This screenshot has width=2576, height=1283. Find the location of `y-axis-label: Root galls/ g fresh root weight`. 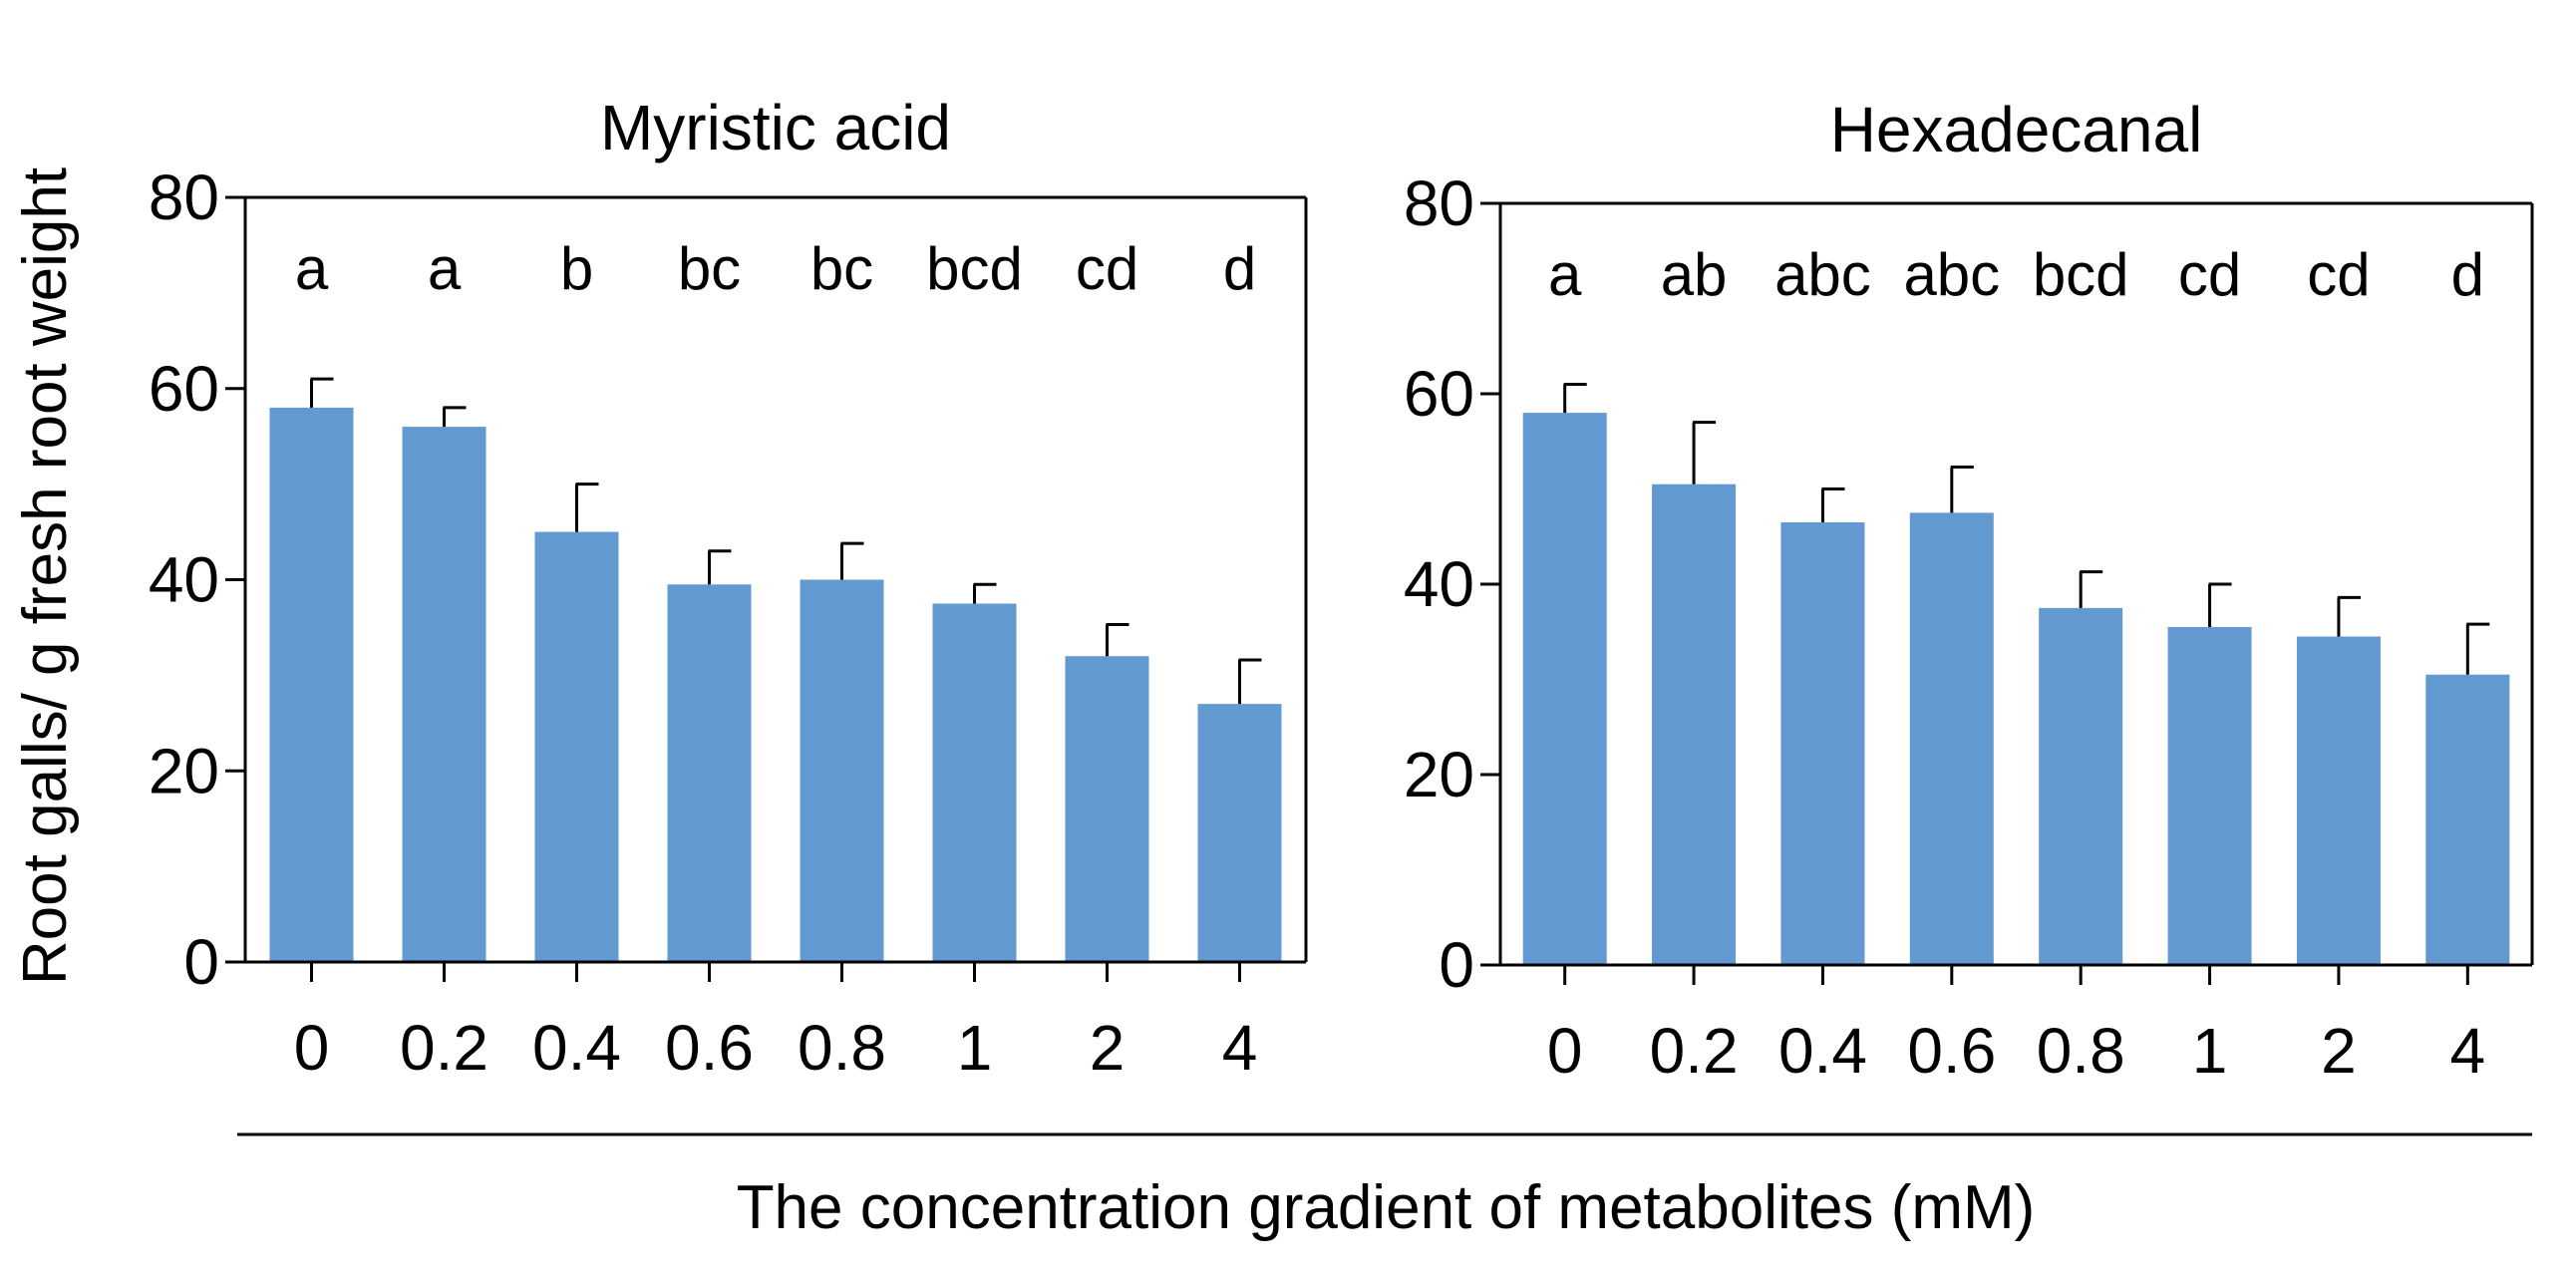

y-axis-label: Root galls/ g fresh root weight is located at coordinates (45, 576).